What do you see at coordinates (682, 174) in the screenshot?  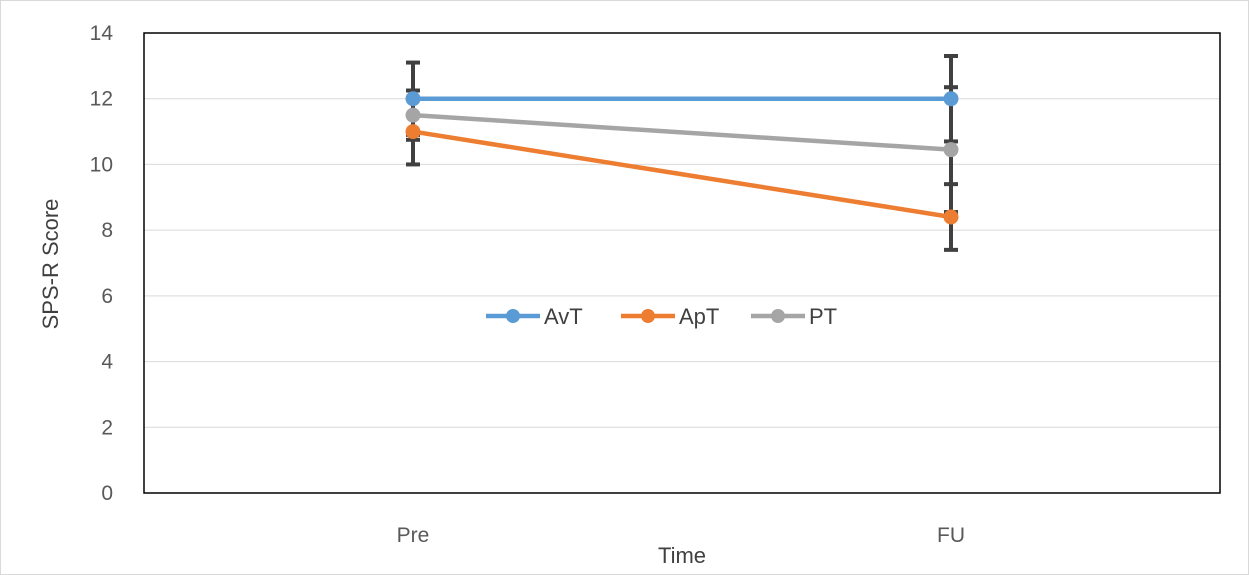 I see `series-line-apt` at bounding box center [682, 174].